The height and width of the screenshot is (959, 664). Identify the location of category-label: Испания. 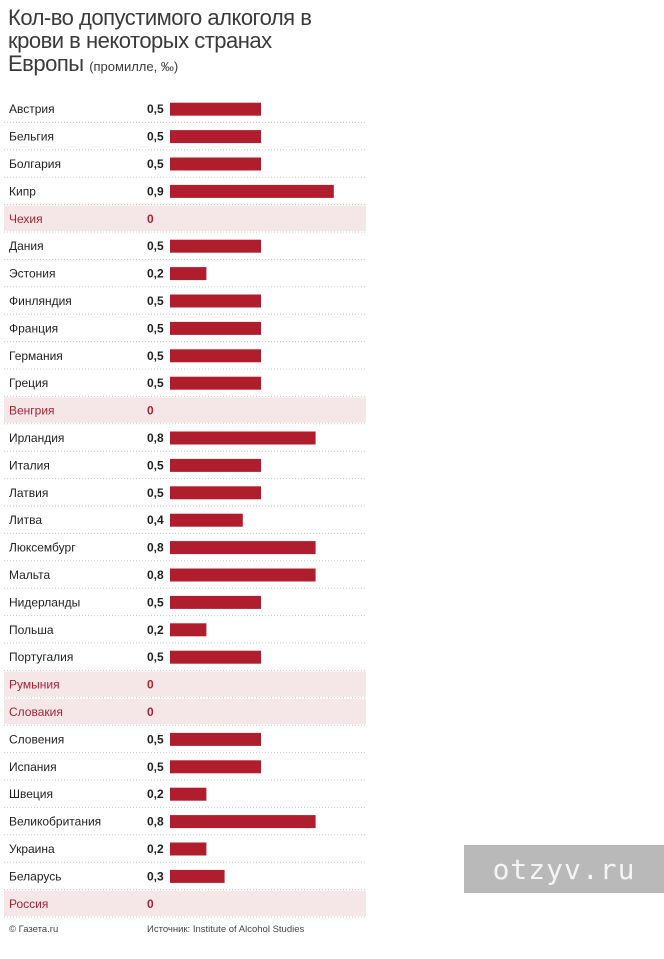
(33, 767).